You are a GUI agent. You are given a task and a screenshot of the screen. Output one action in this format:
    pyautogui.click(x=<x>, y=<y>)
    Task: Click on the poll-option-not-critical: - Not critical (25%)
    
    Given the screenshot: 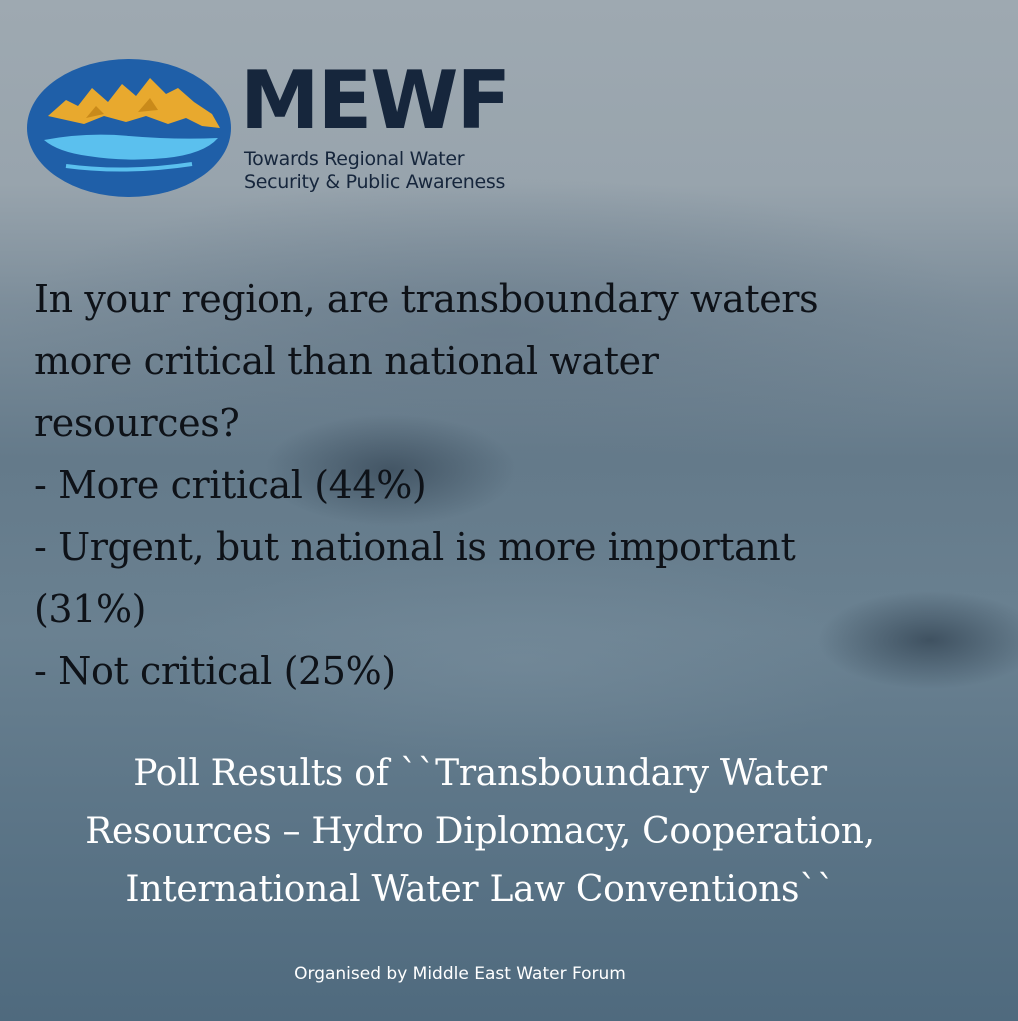 What is the action you would take?
    pyautogui.click(x=215, y=671)
    